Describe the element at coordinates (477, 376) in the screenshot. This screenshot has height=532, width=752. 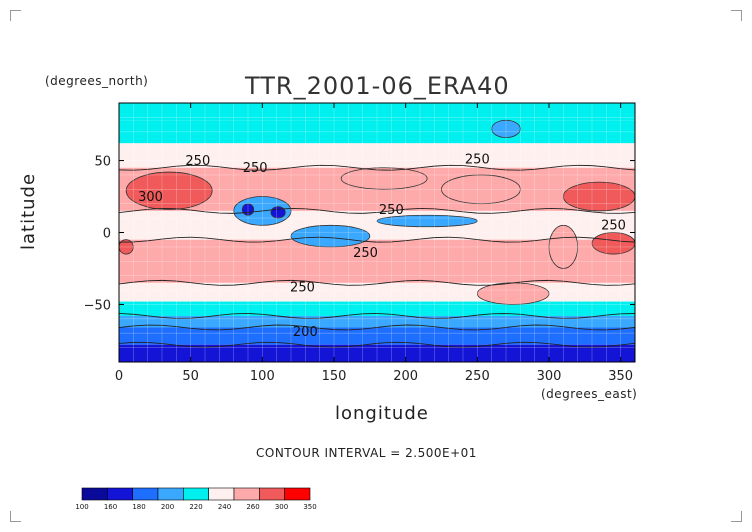
I see `x-tick-label: 250` at that location.